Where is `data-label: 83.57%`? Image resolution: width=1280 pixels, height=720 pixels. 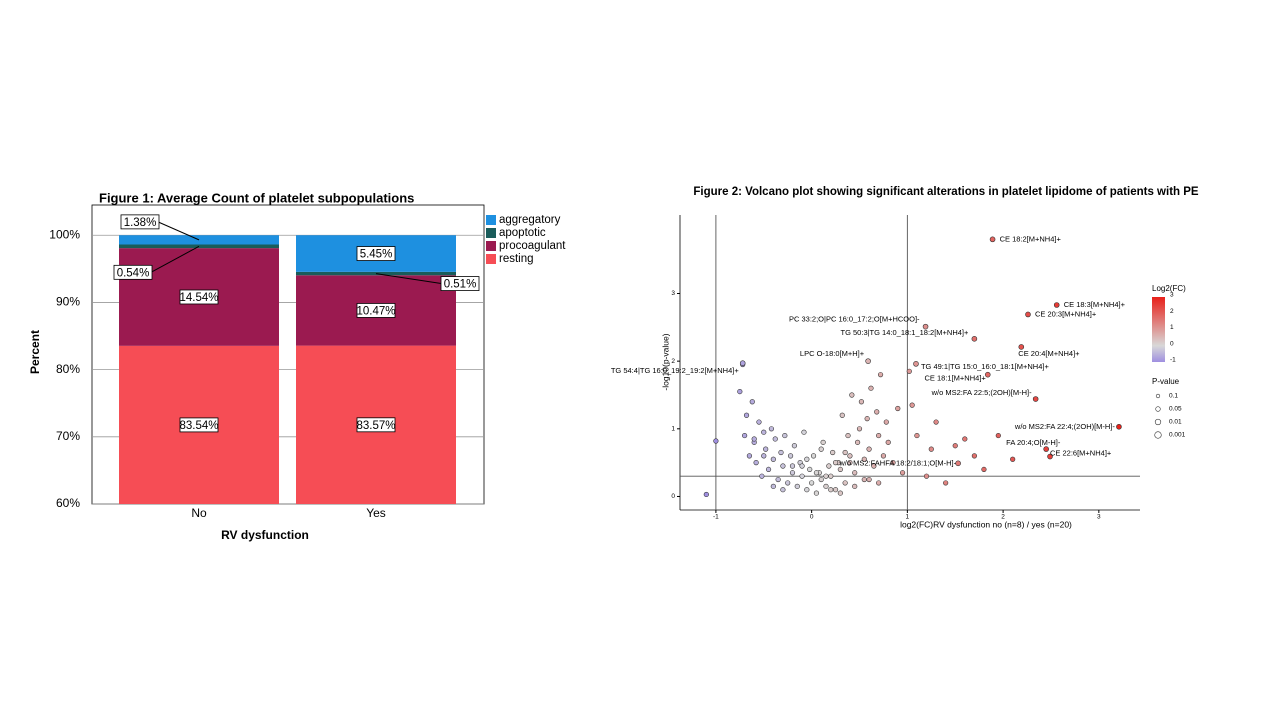
data-label: 83.57% is located at coordinates (375, 426).